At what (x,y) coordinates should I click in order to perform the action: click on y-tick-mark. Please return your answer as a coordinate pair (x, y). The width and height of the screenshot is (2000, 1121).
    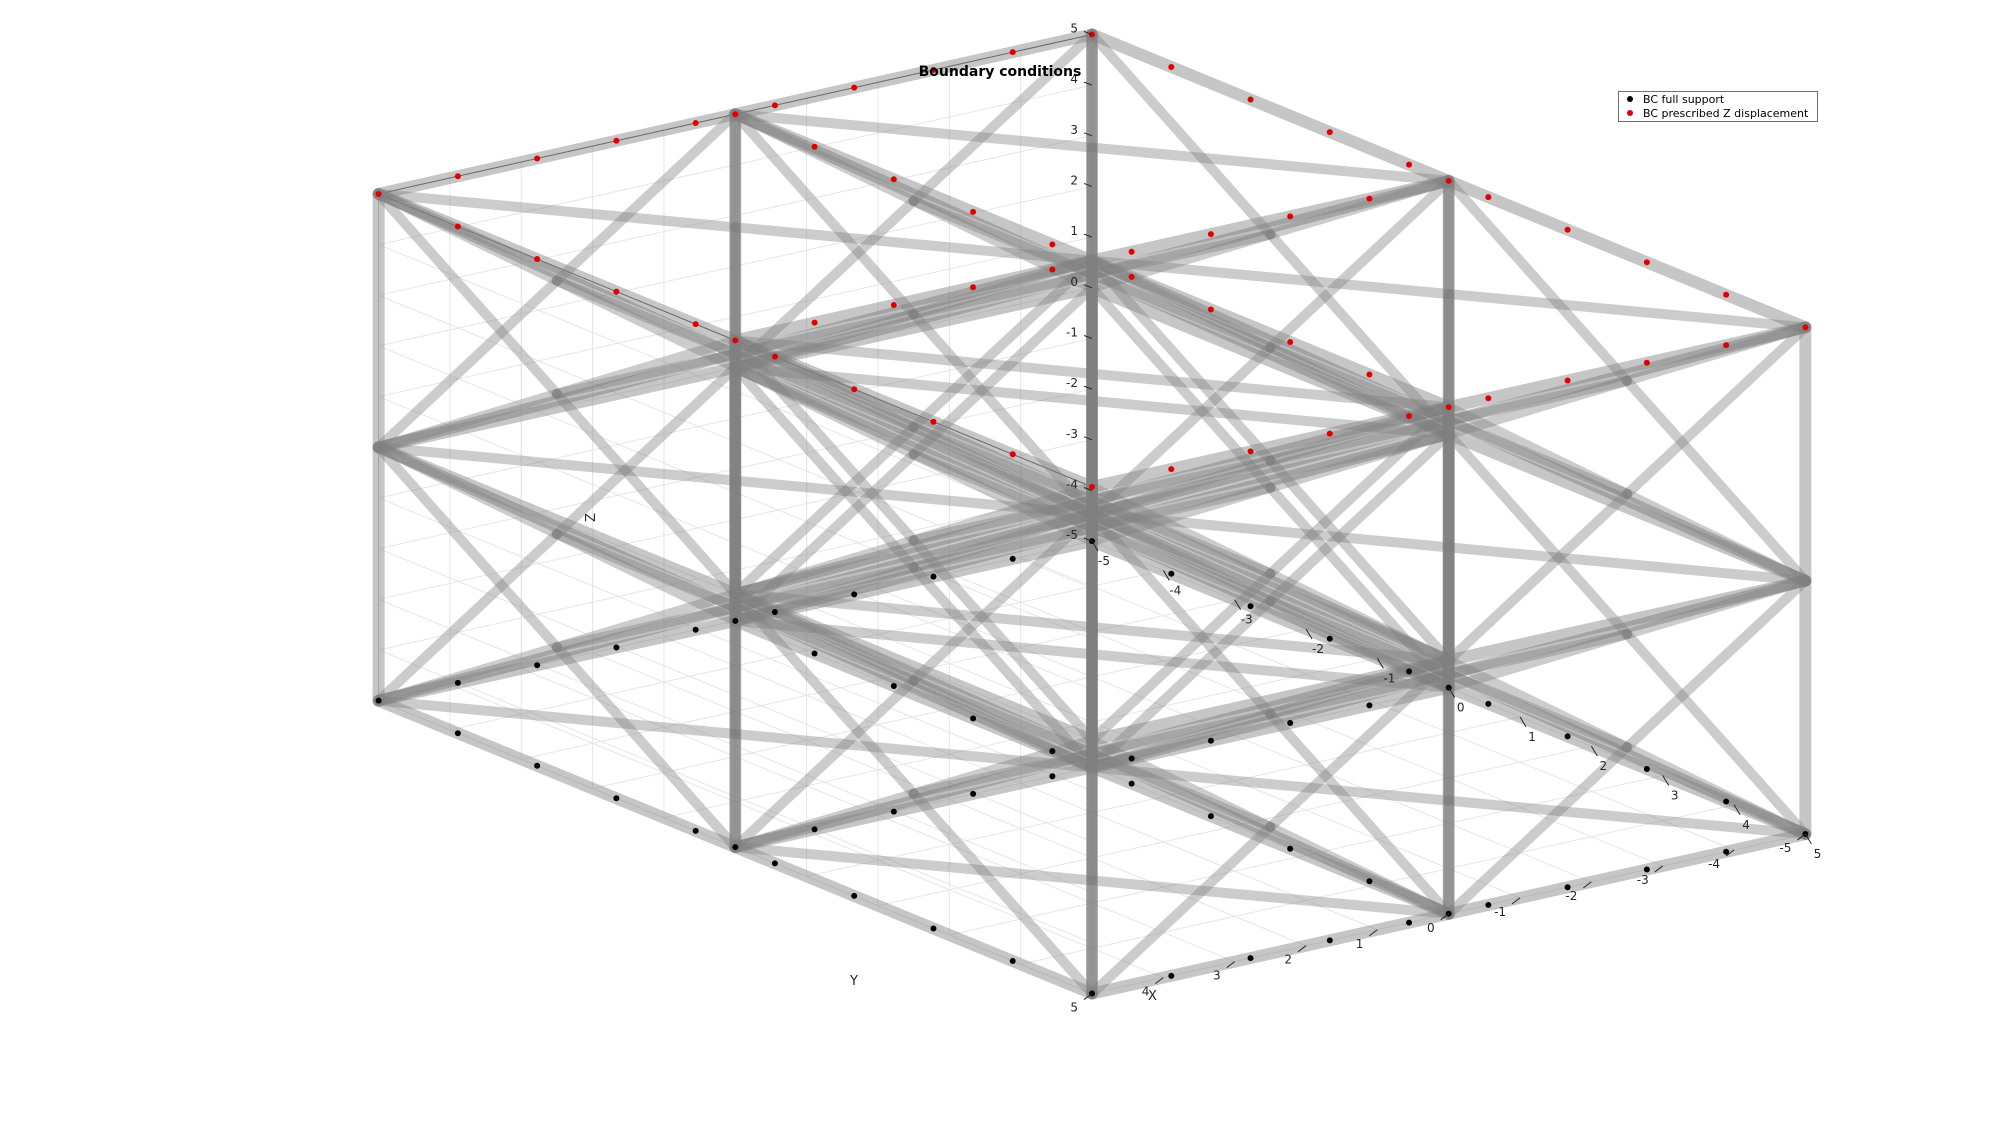
    Looking at the image, I should click on (1730, 853).